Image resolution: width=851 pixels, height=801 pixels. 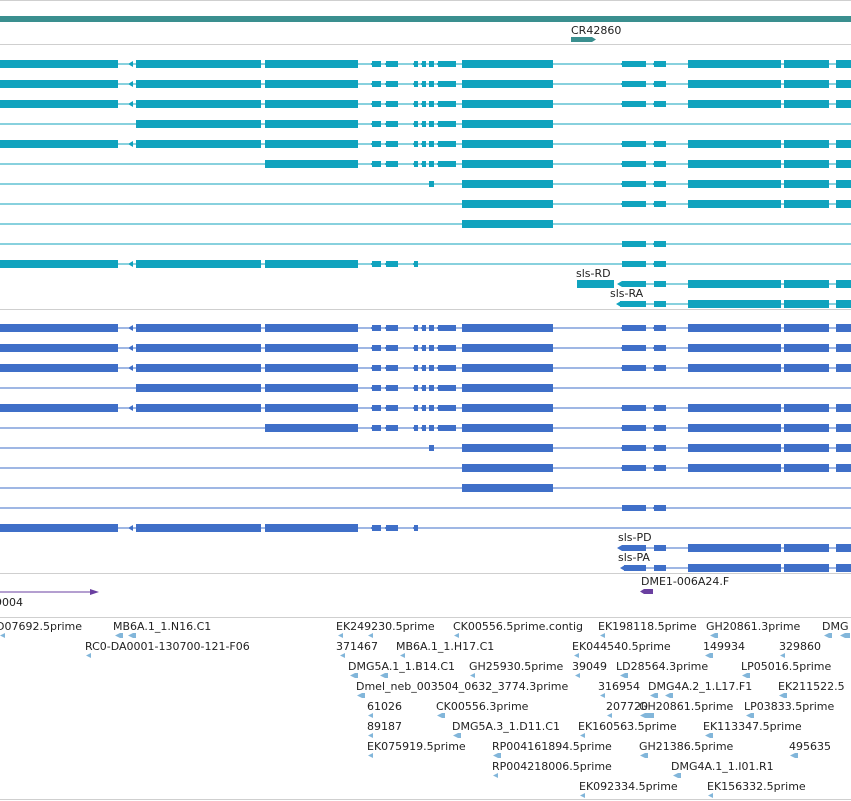 What do you see at coordinates (41, 629) in the screenshot?
I see `est-feature: D07692.5prime` at bounding box center [41, 629].